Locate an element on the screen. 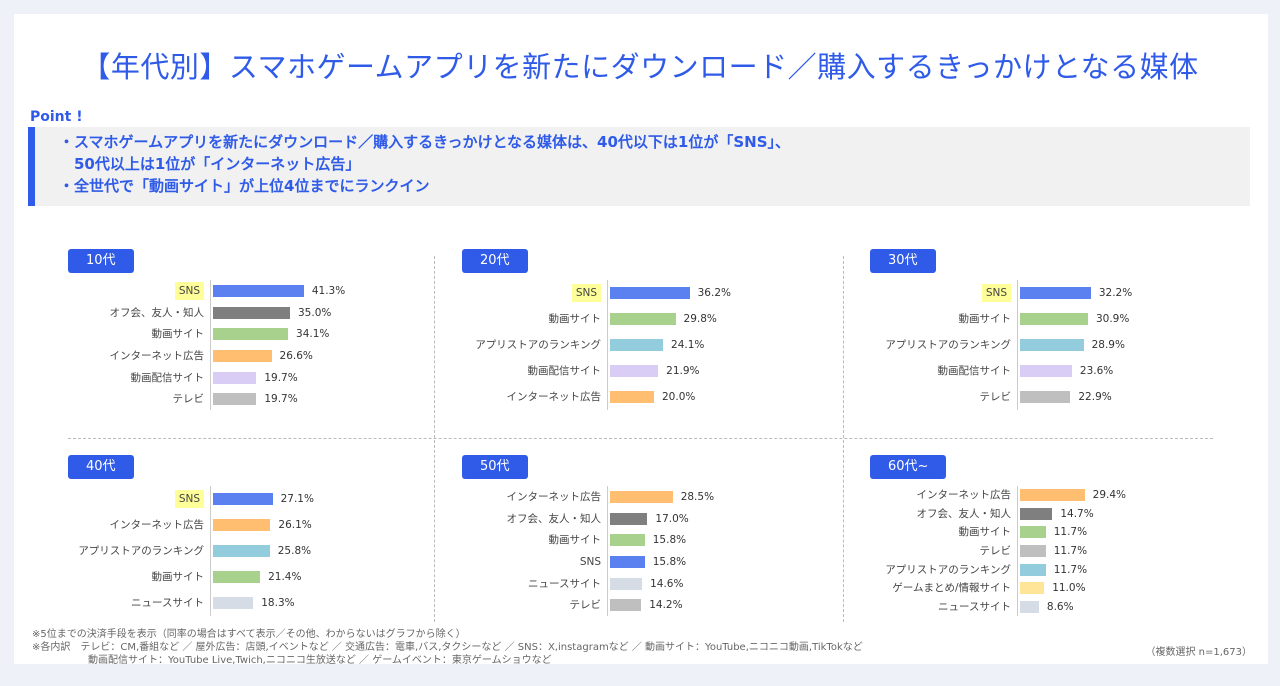  age-group-badge: 40代 is located at coordinates (101, 467).